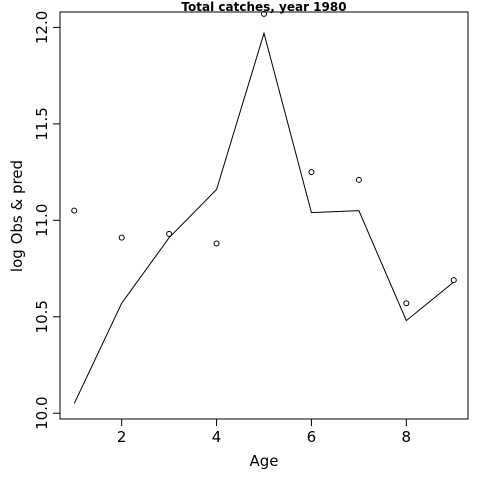 This screenshot has height=480, width=480. What do you see at coordinates (17, 216) in the screenshot?
I see `y-axis-label: log Obs & pred` at bounding box center [17, 216].